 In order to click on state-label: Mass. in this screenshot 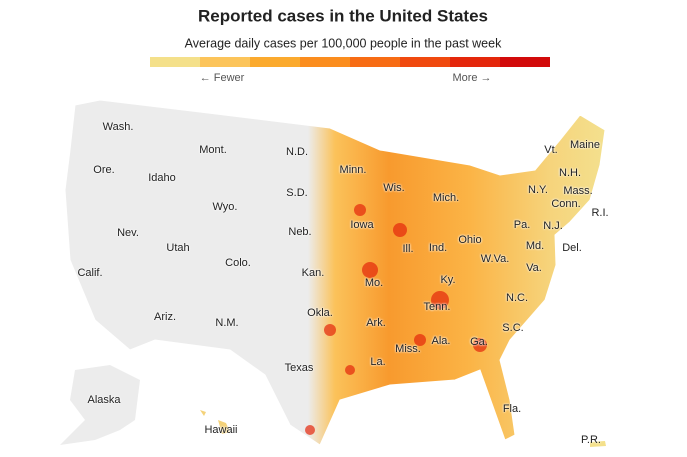, I will do `click(577, 191)`.